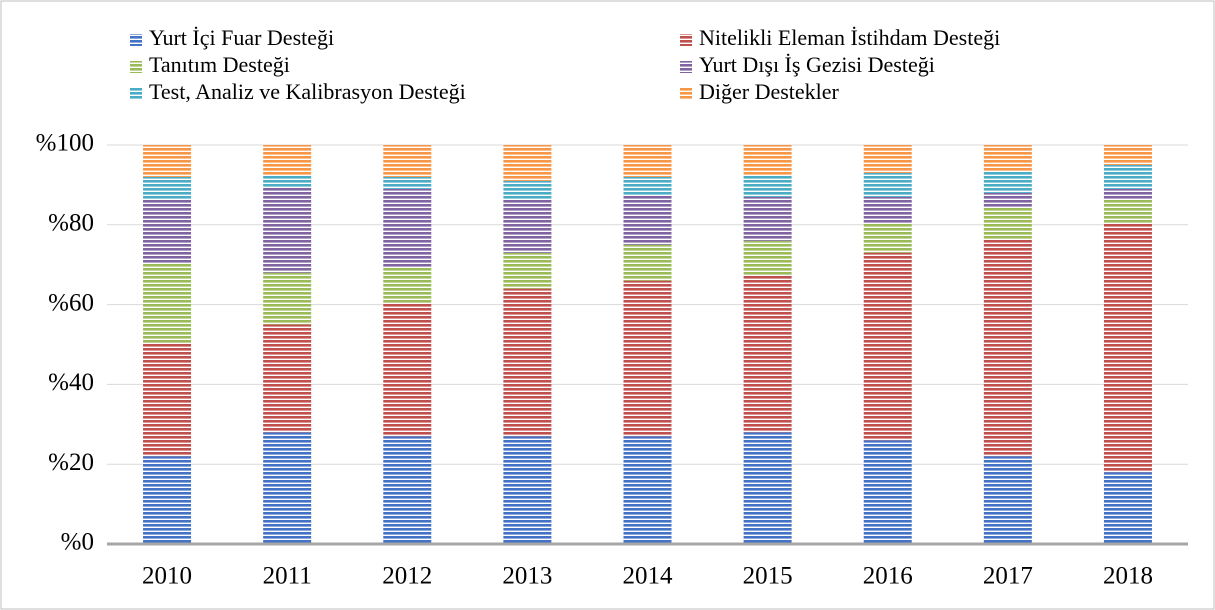 Image resolution: width=1215 pixels, height=610 pixels. Describe the element at coordinates (287, 576) in the screenshot. I see `x-tick-label: 2011` at that location.